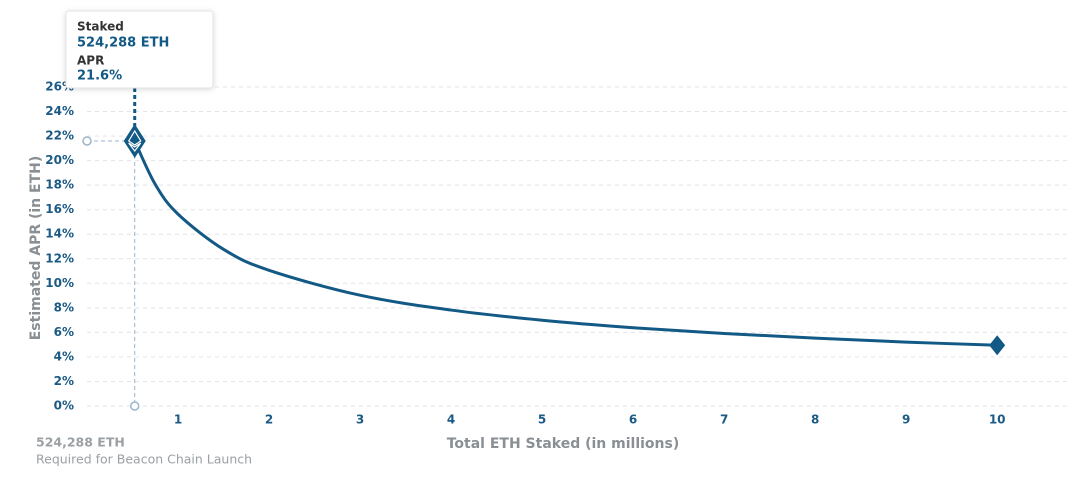  What do you see at coordinates (59, 136) in the screenshot?
I see `y-tick-label: 22%` at bounding box center [59, 136].